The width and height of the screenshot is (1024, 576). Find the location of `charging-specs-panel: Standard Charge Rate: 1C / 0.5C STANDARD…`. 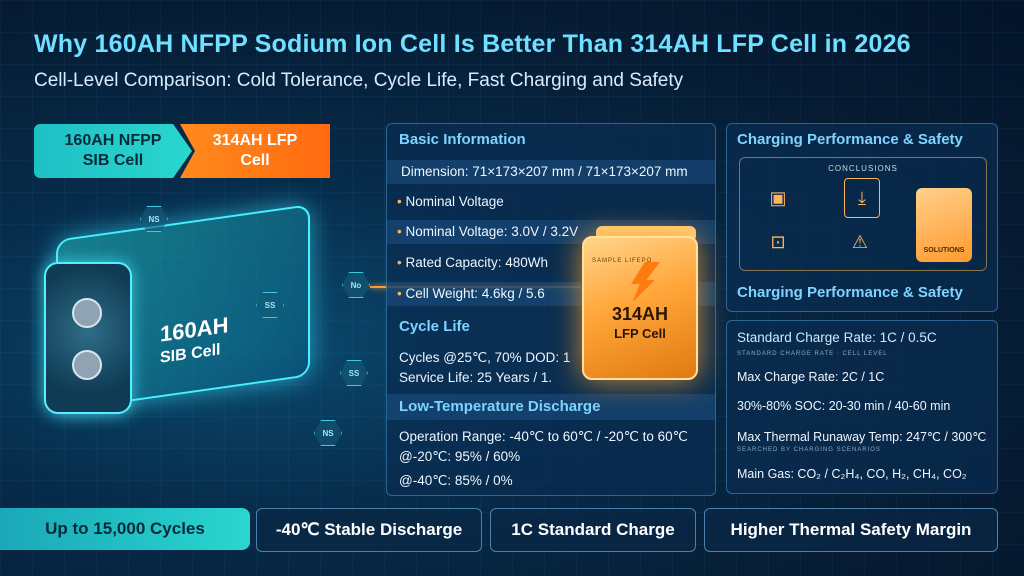

charging-specs-panel: Standard Charge Rate: 1C / 0.5C STANDARD… is located at coordinates (862, 407).